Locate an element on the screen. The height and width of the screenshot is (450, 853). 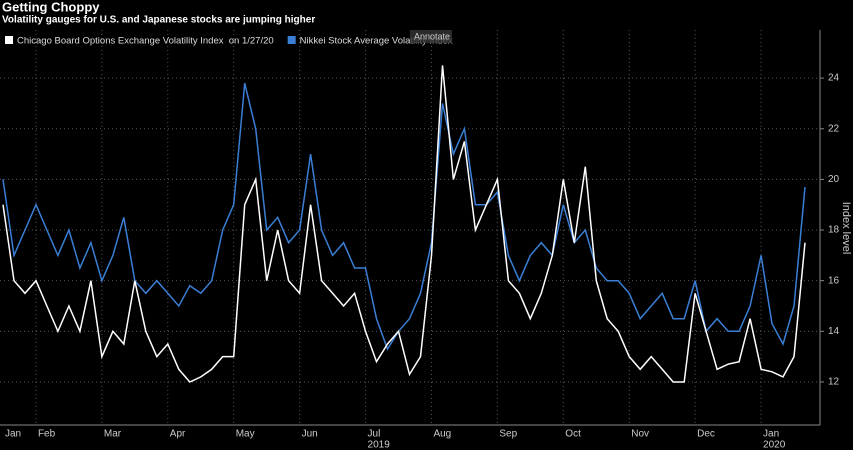
x-tick-label: Jun is located at coordinates (310, 434).